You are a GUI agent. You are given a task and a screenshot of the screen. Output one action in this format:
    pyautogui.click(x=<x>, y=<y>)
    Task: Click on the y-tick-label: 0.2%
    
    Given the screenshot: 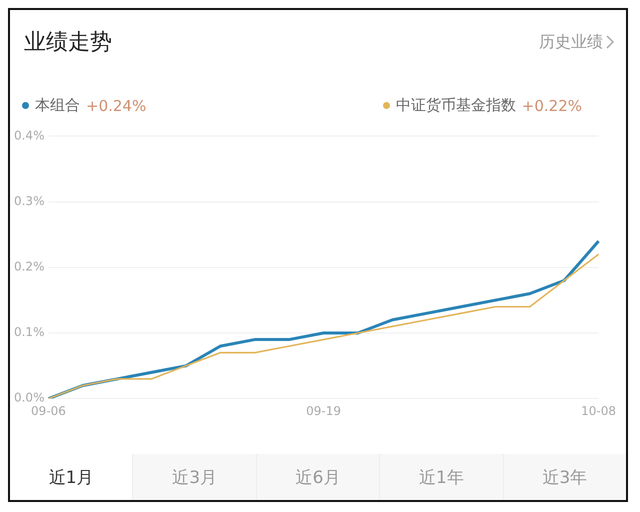 What is the action you would take?
    pyautogui.click(x=29, y=267)
    